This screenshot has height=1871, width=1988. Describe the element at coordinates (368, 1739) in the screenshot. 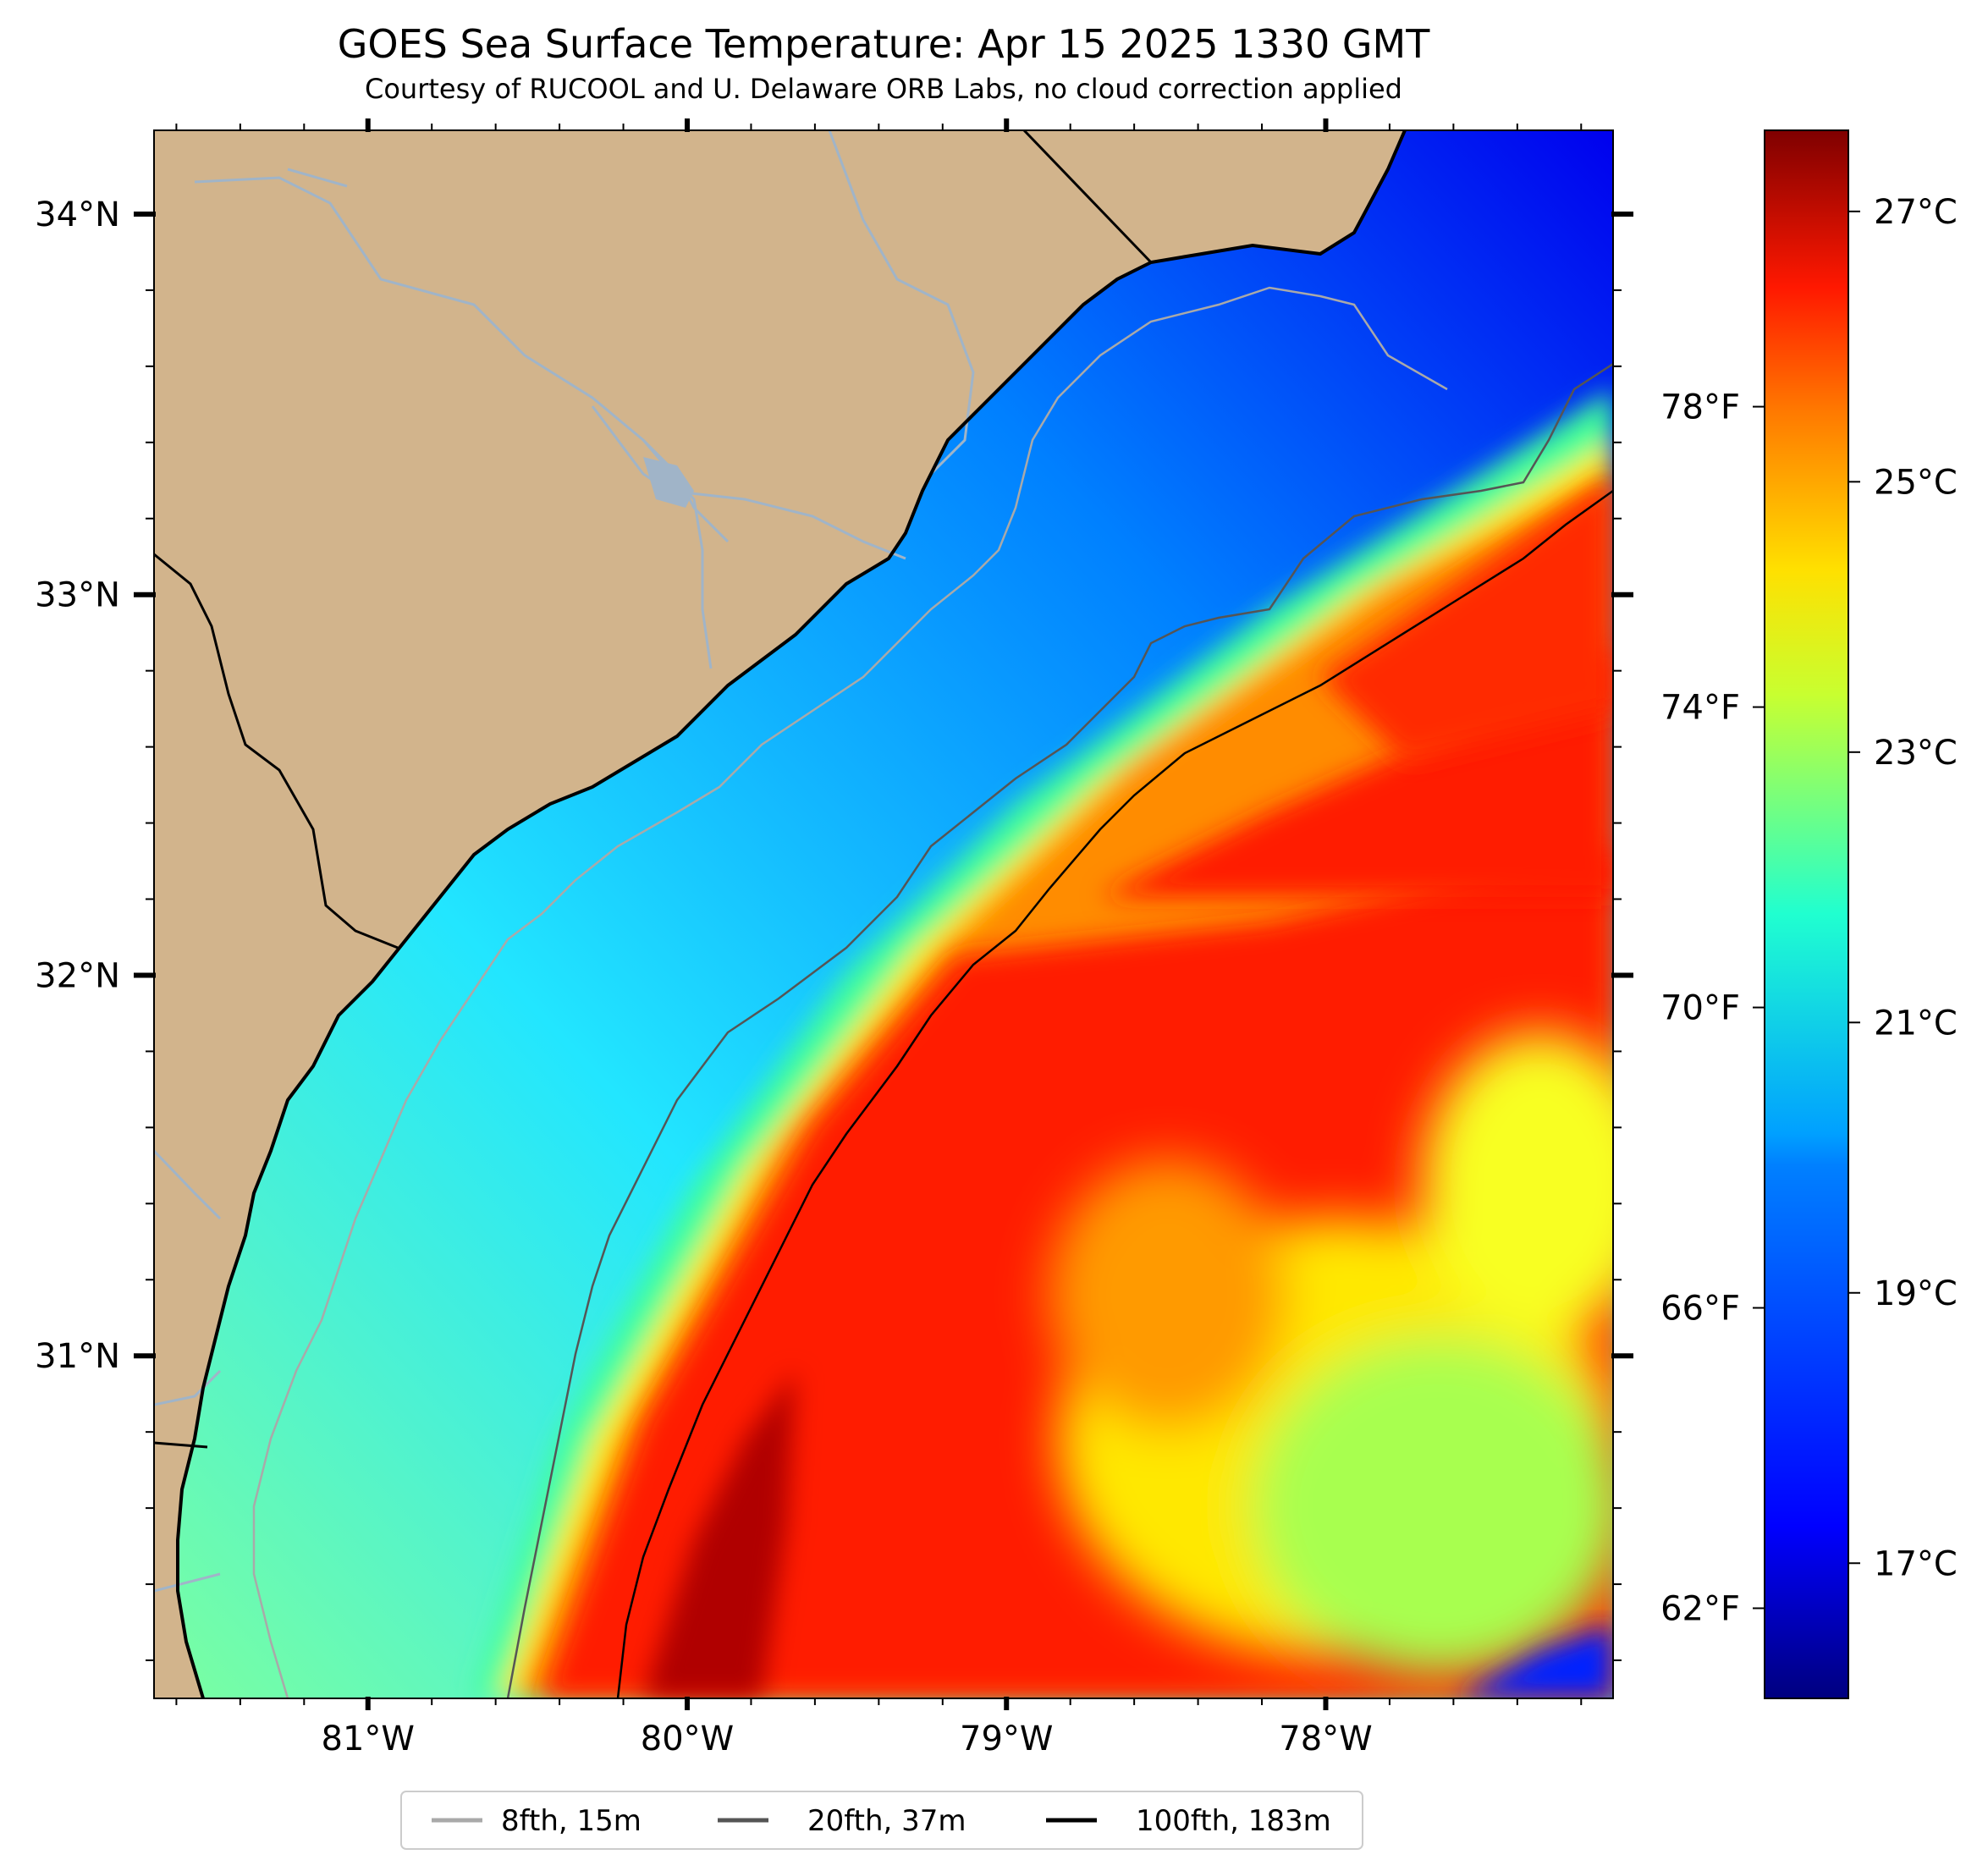

I see `lon-label-81w: 81°W` at that location.